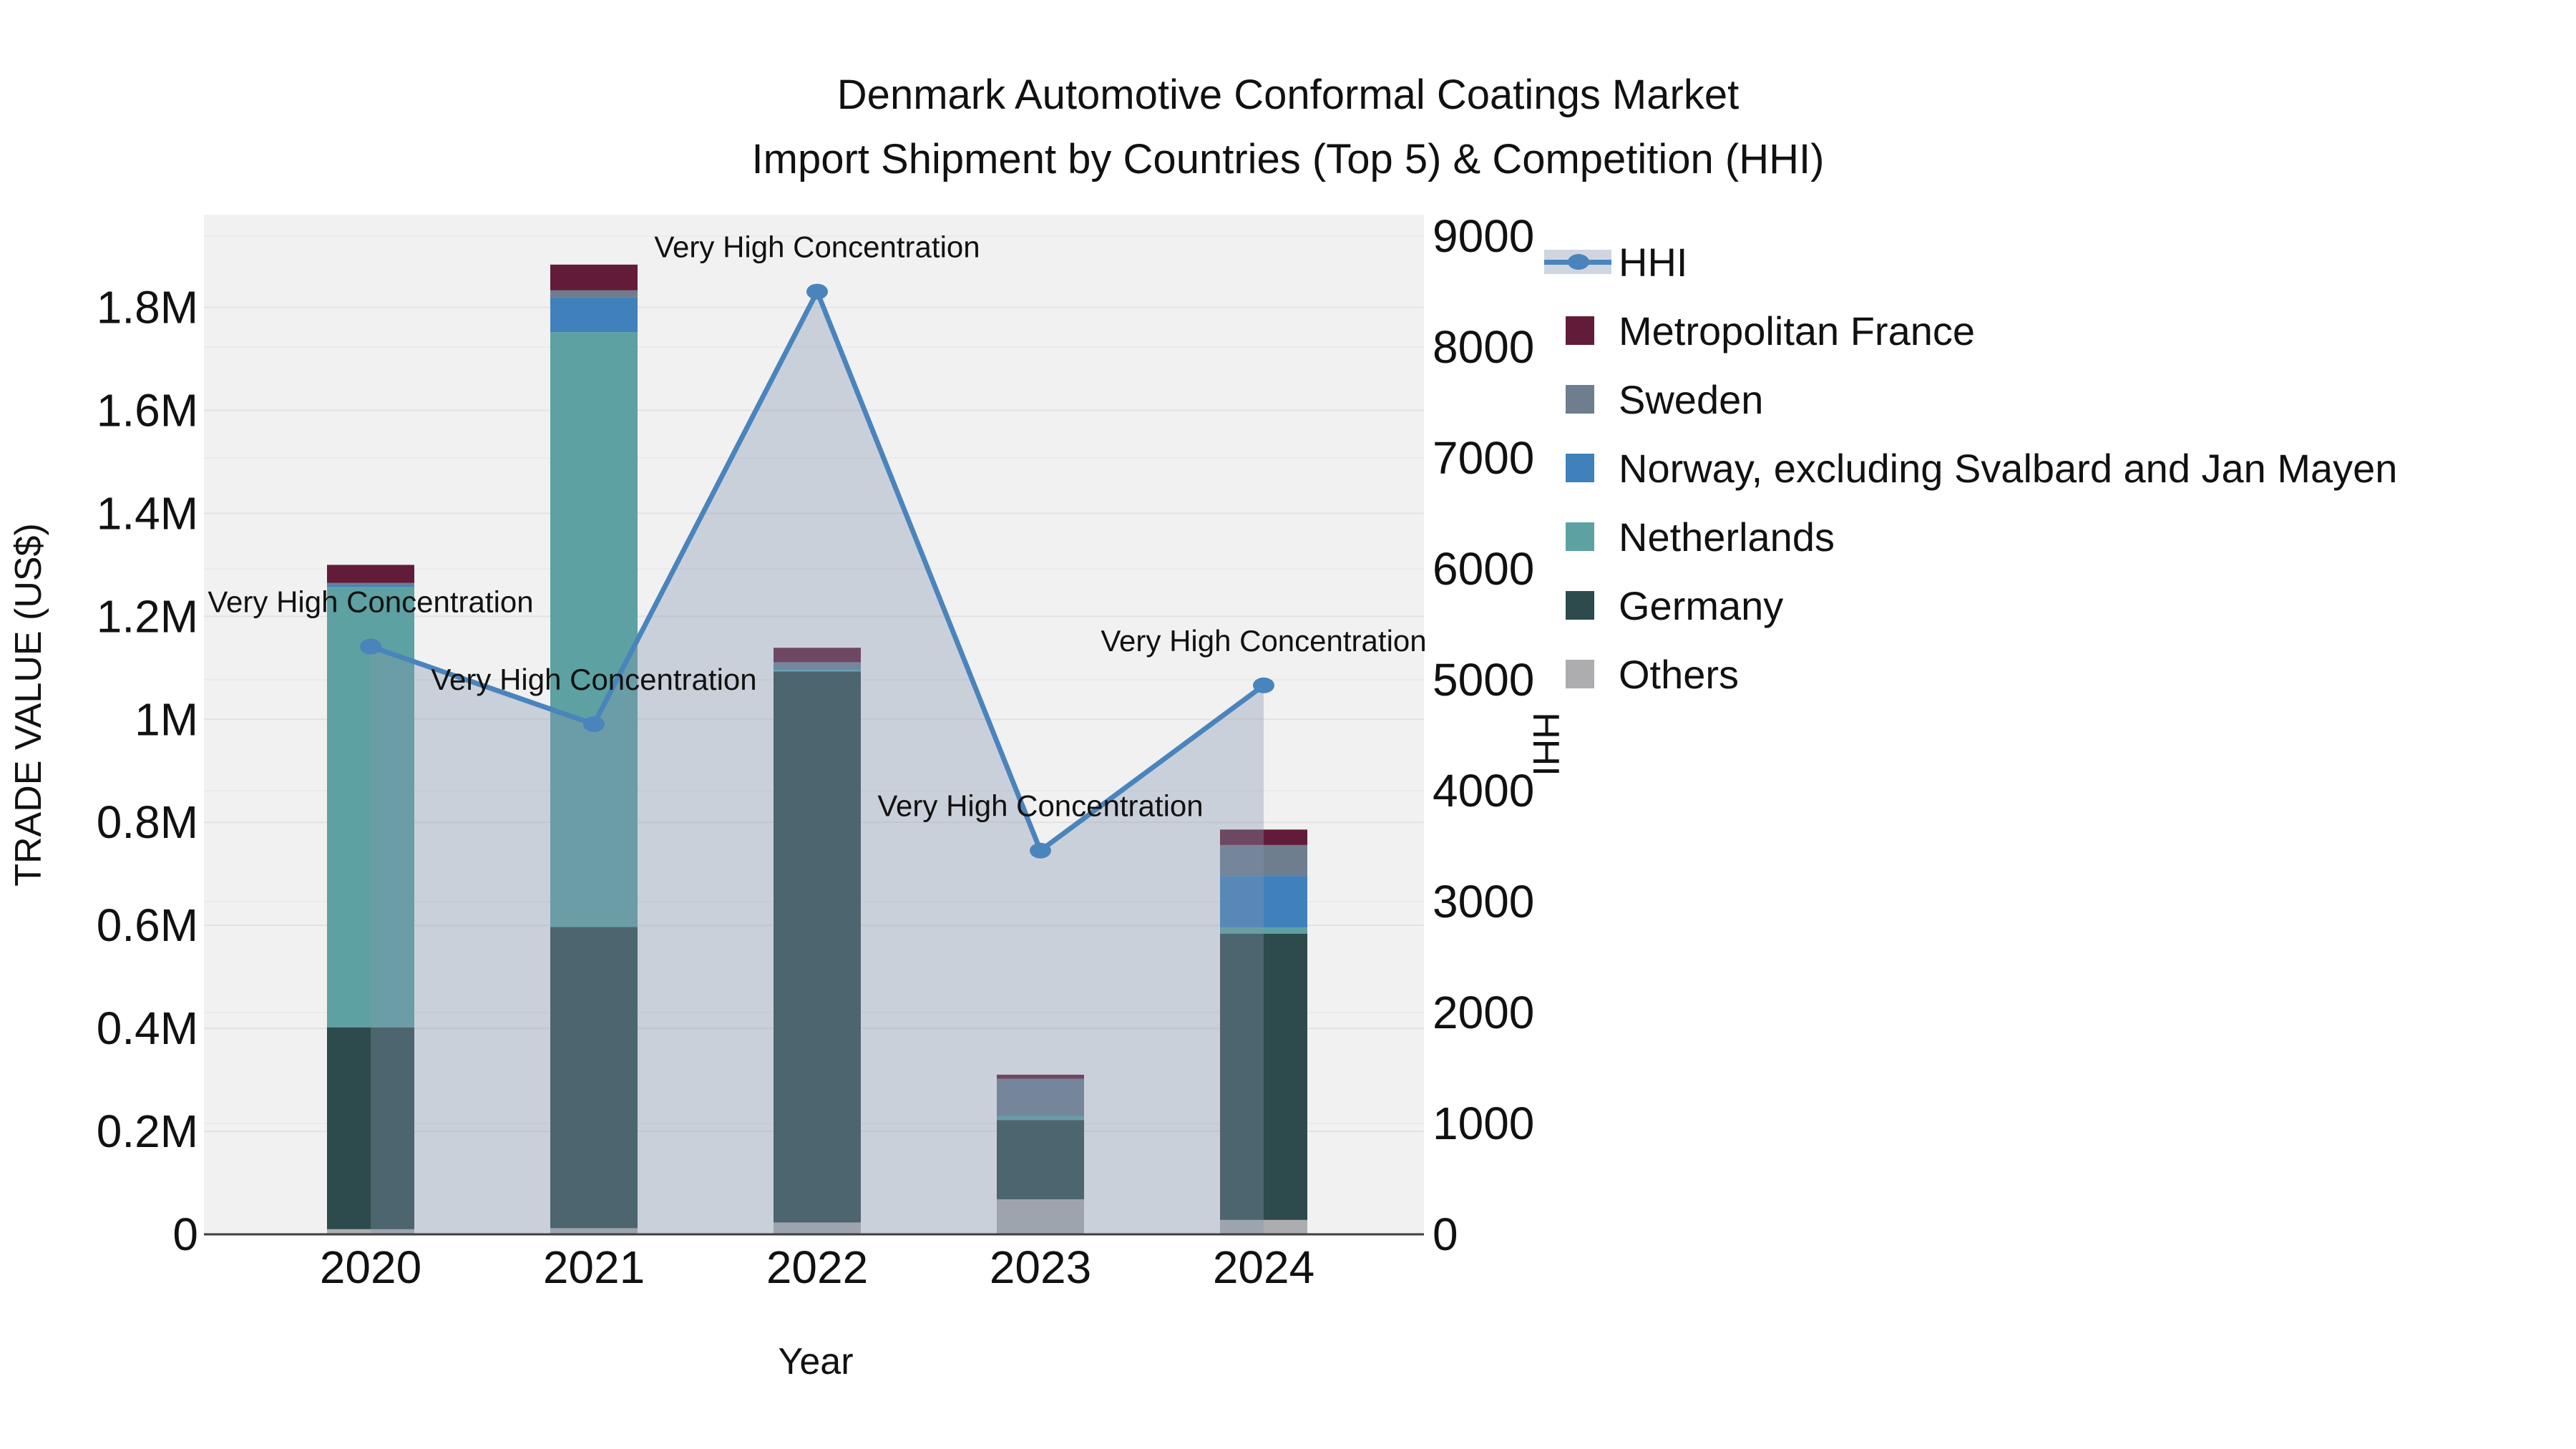 This screenshot has height=1449, width=2576. What do you see at coordinates (1546, 744) in the screenshot?
I see `y-axis-title-right: HHI` at bounding box center [1546, 744].